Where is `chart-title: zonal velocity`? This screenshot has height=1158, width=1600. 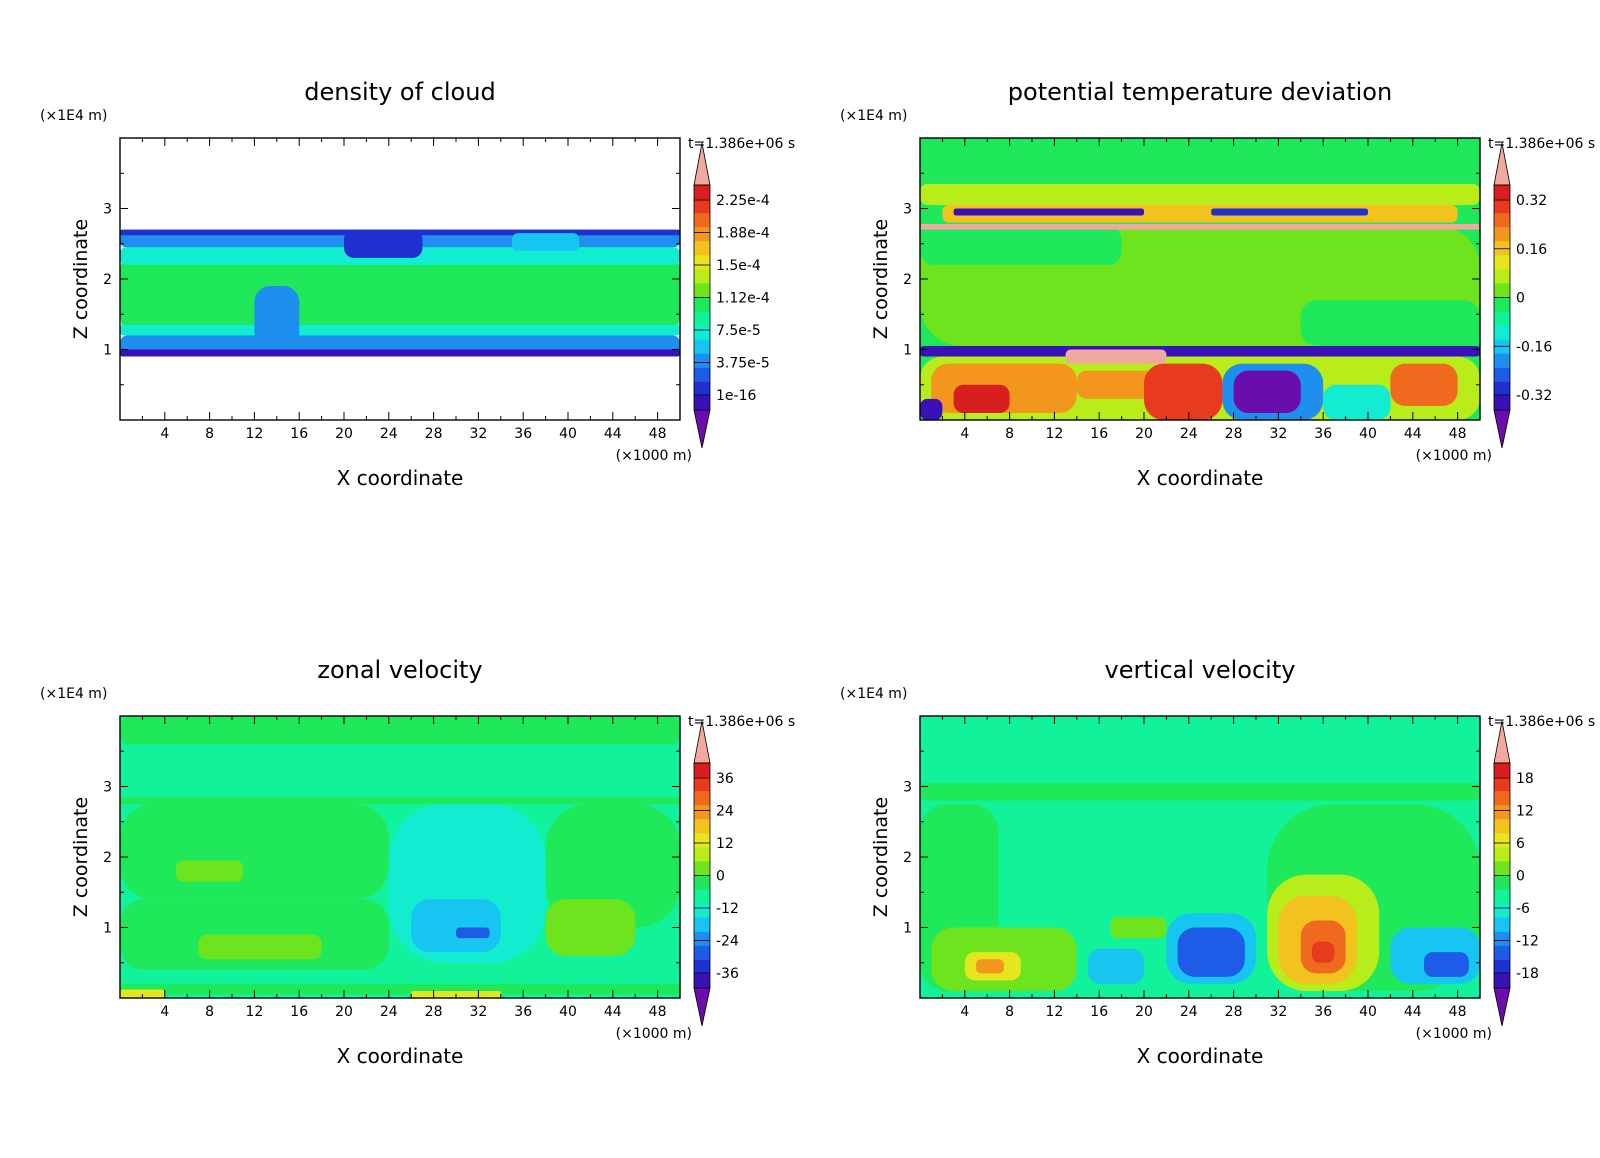
chart-title: zonal velocity is located at coordinates (399, 670).